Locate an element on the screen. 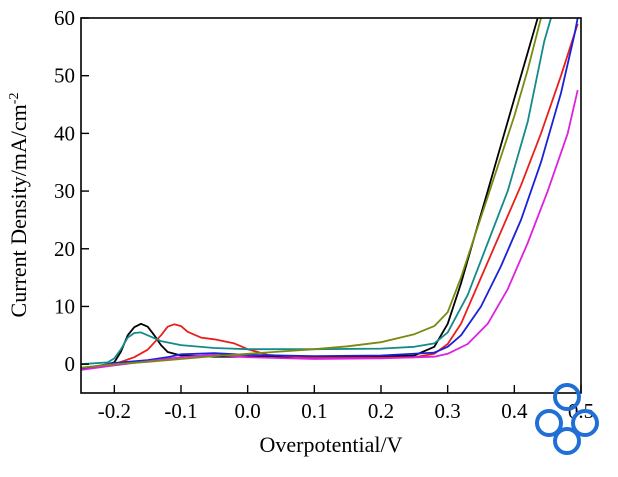 The height and width of the screenshot is (477, 618). x-tick-label: 0.2 is located at coordinates (381, 411).